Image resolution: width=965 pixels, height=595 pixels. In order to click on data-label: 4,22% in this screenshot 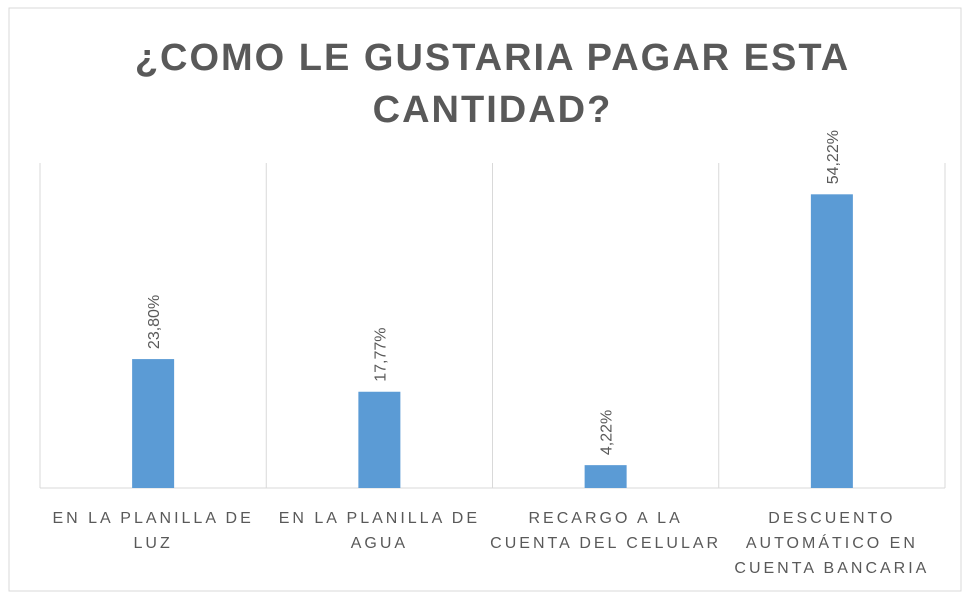, I will do `click(607, 432)`.